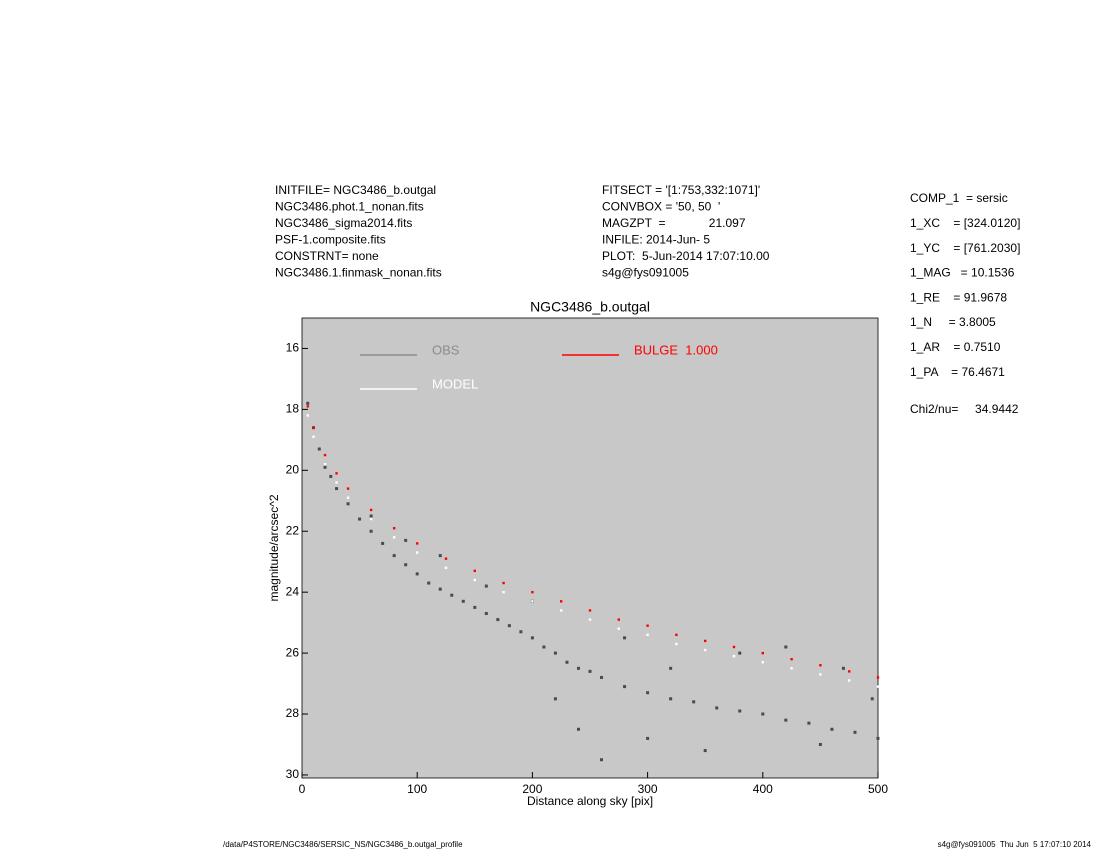 The width and height of the screenshot is (1100, 855). I want to click on x-tick-label: 400, so click(763, 789).